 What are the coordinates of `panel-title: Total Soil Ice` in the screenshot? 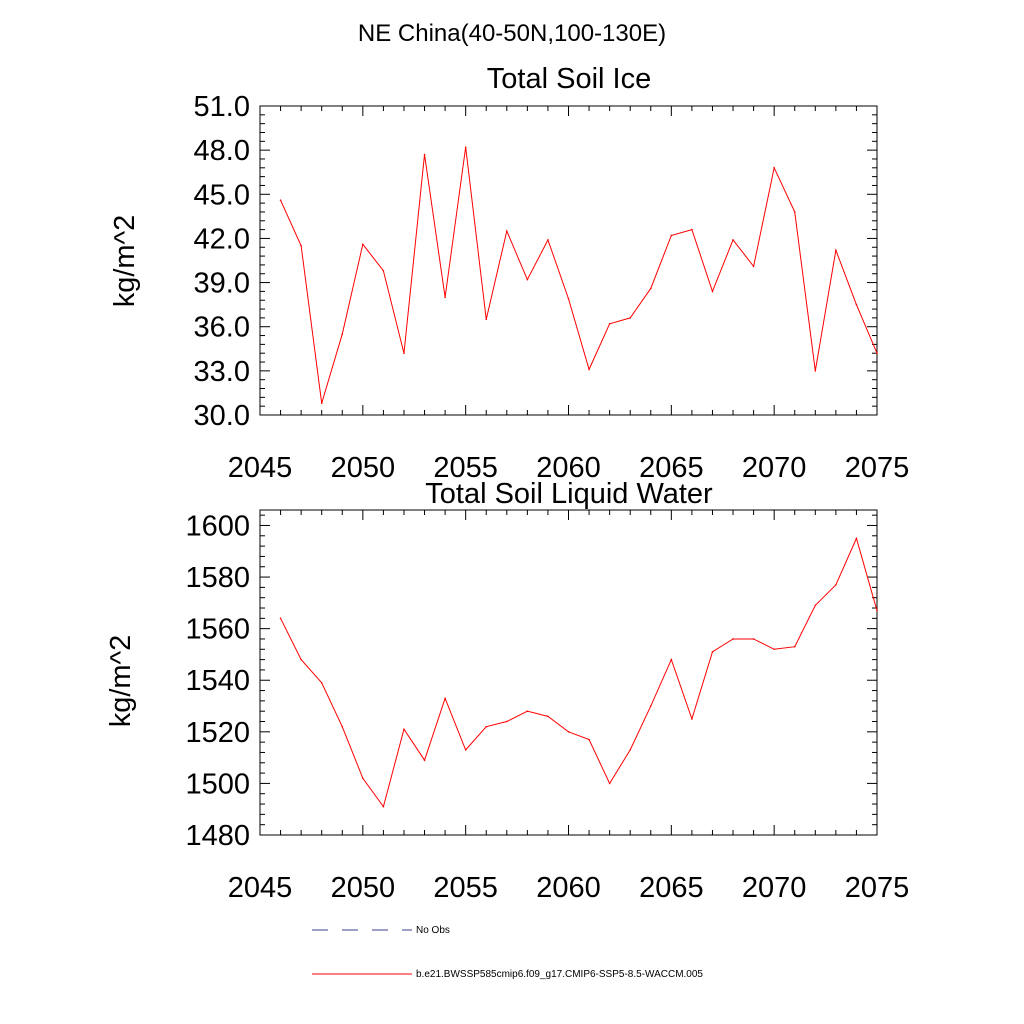 It's located at (569, 79).